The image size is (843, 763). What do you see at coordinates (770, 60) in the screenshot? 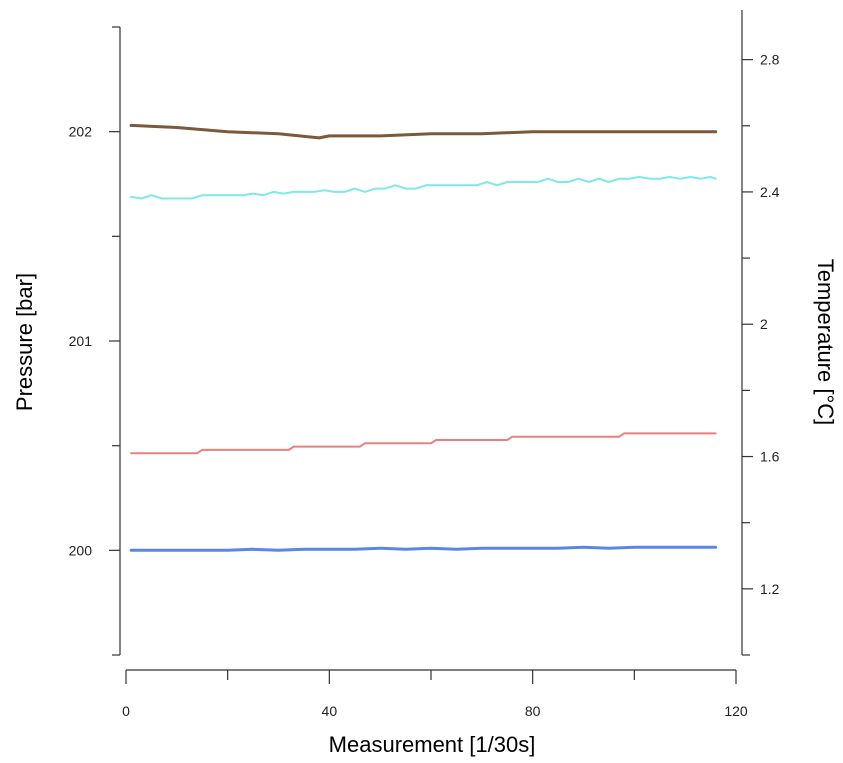
I see `y-right-tick-label: 2.8` at bounding box center [770, 60].